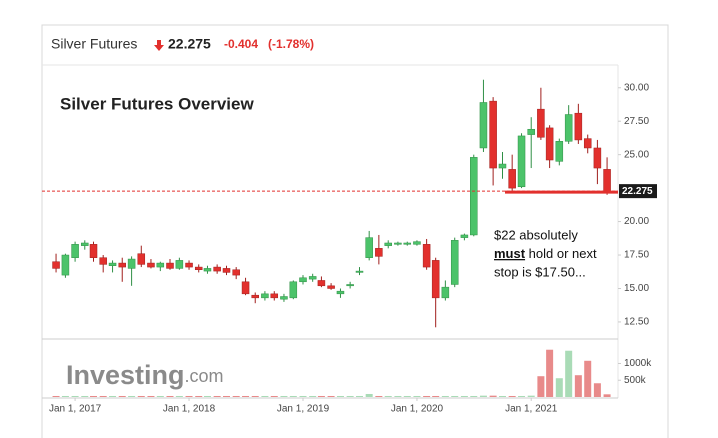 Image resolution: width=718 pixels, height=438 pixels. What do you see at coordinates (125, 375) in the screenshot?
I see `watermark-brand: Investing` at bounding box center [125, 375].